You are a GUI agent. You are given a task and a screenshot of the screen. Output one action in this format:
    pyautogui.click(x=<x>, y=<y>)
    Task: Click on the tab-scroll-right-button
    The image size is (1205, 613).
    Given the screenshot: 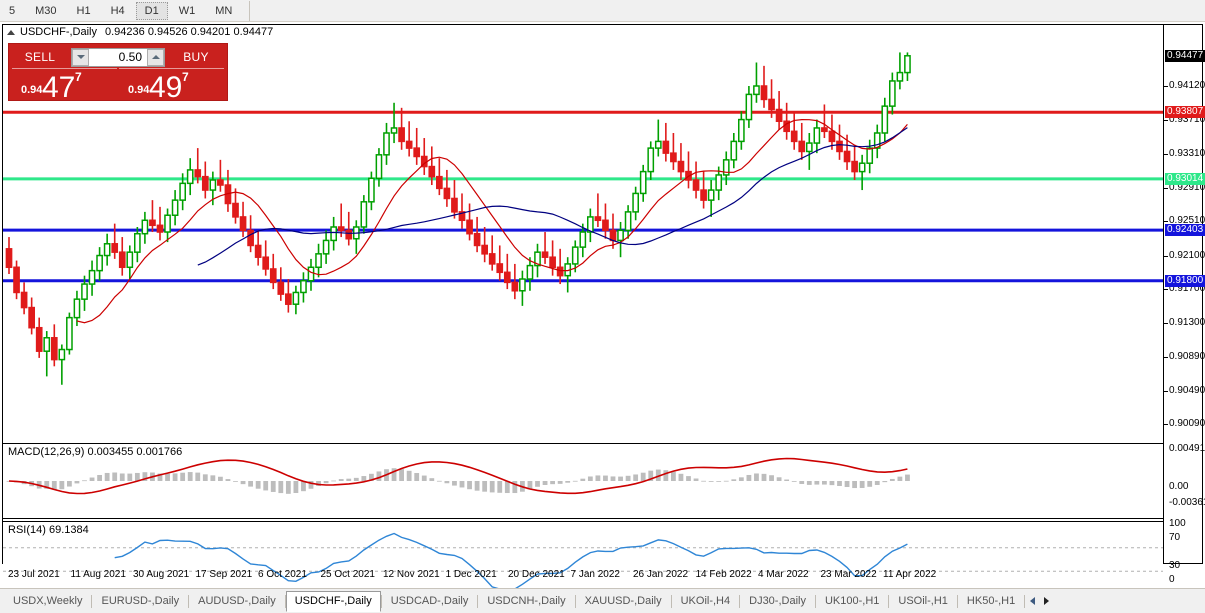 What is the action you would take?
    pyautogui.click(x=1046, y=601)
    